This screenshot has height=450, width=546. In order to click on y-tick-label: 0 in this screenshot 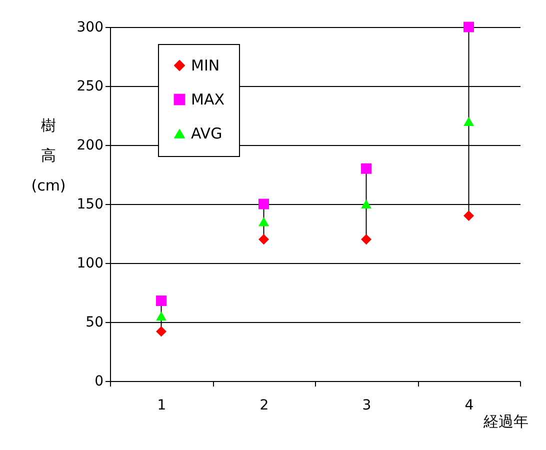, I will do `click(99, 382)`.